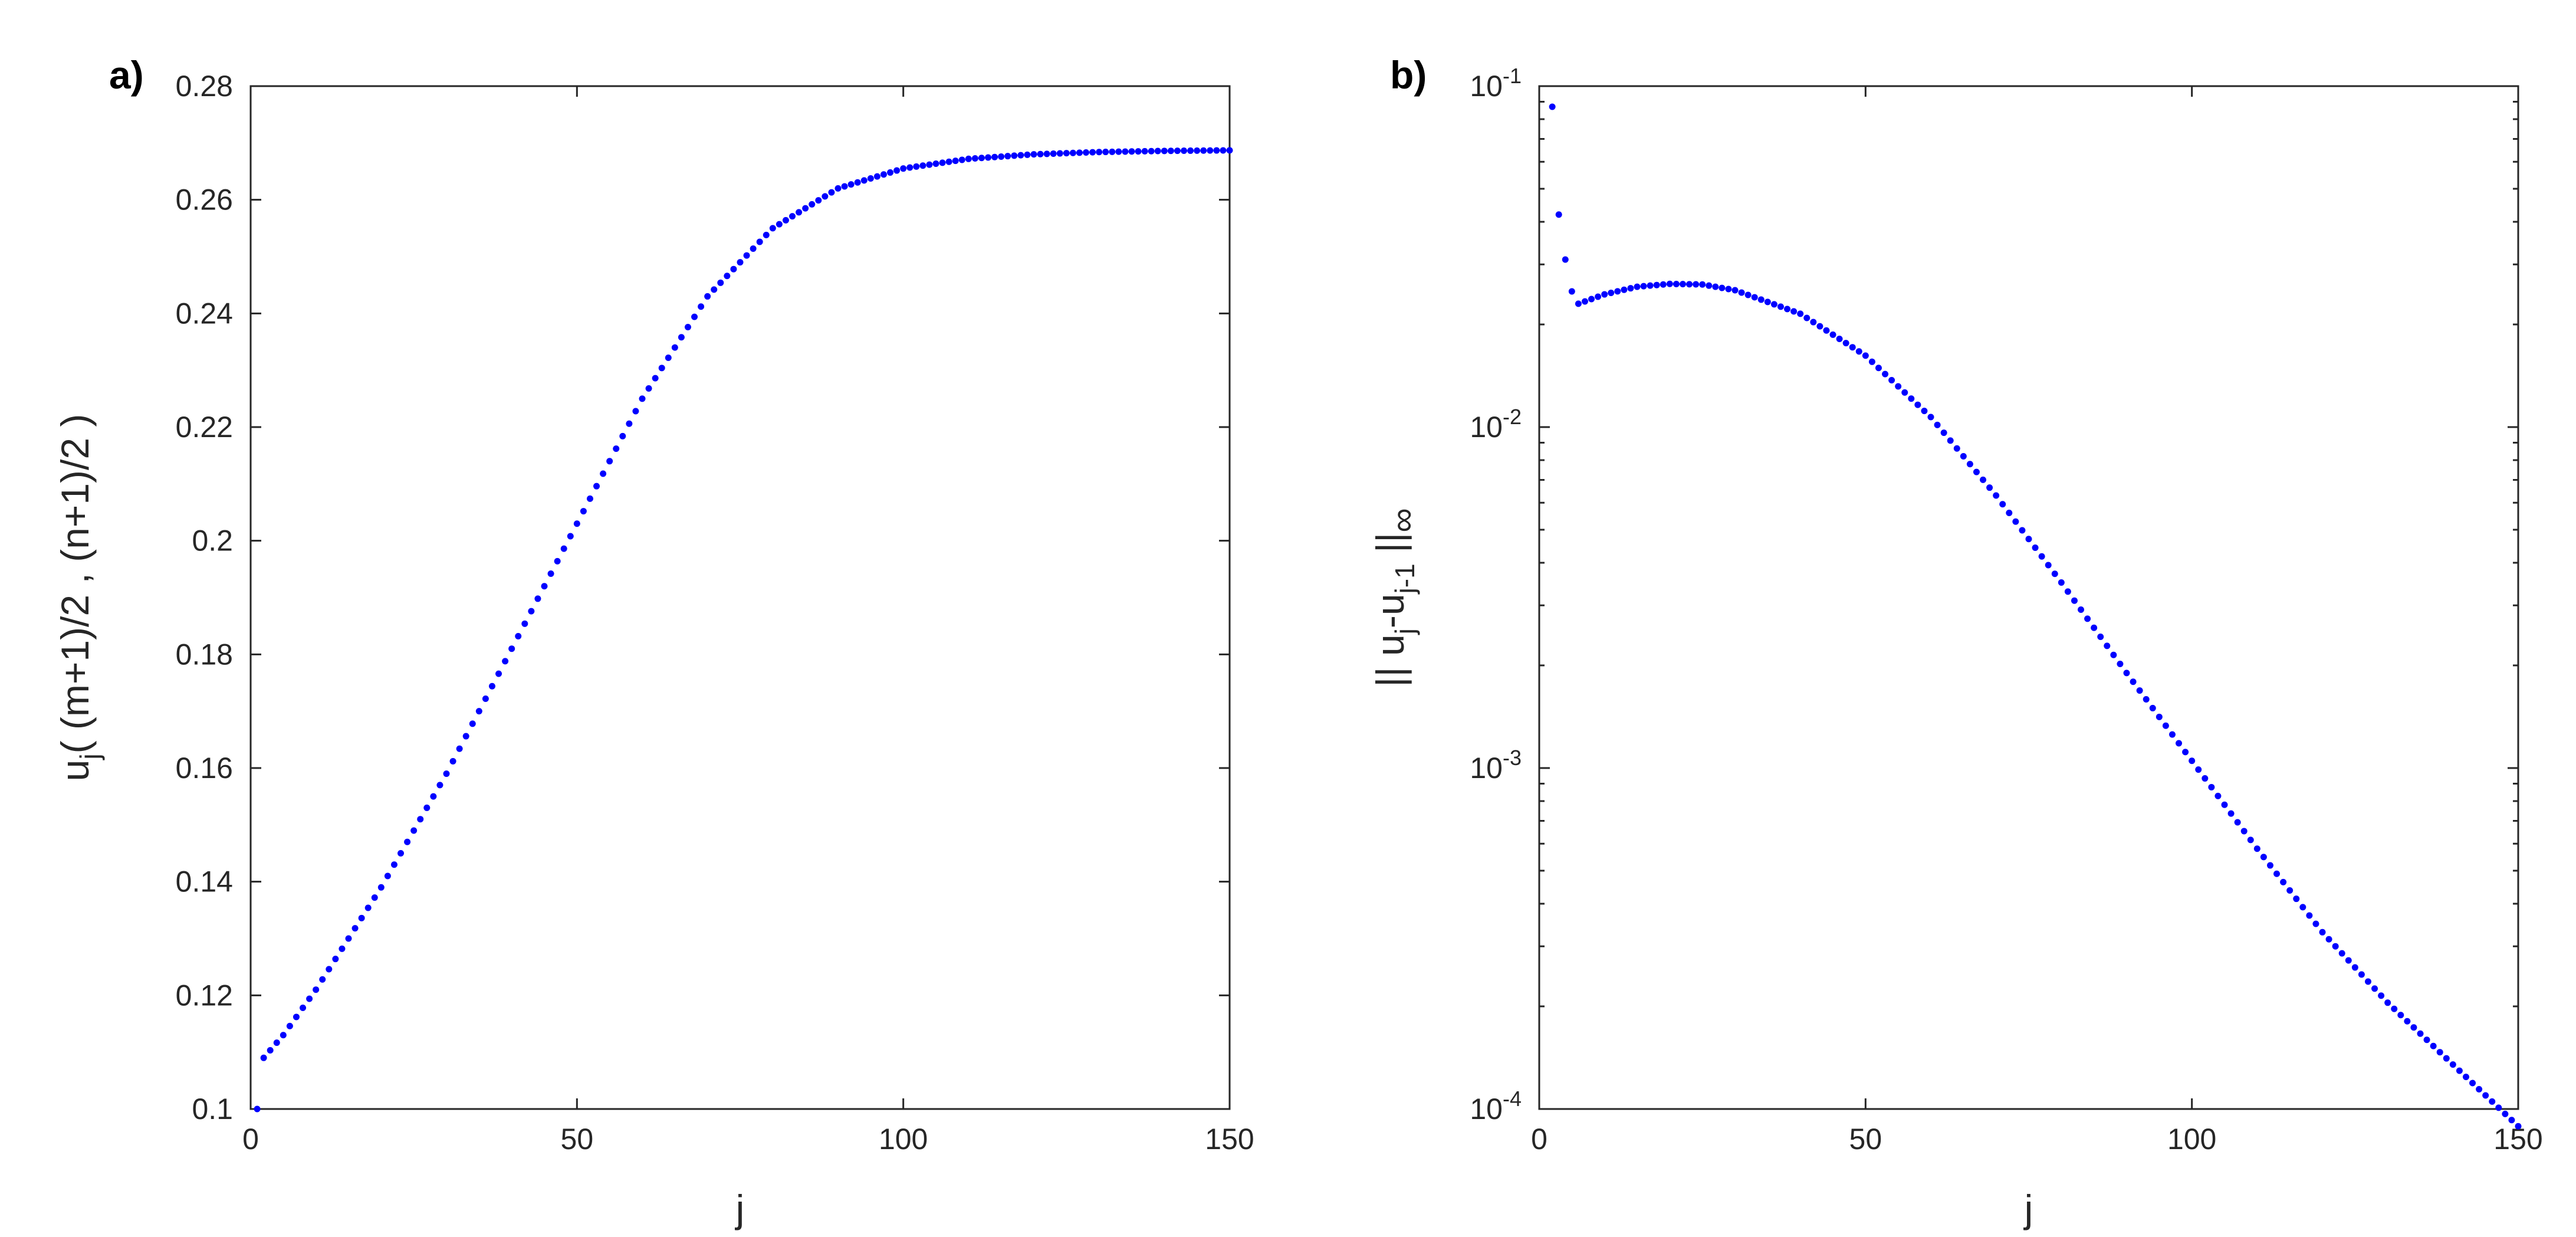 The image size is (2576, 1237). I want to click on y-axis-label-a-base: u, so click(75, 771).